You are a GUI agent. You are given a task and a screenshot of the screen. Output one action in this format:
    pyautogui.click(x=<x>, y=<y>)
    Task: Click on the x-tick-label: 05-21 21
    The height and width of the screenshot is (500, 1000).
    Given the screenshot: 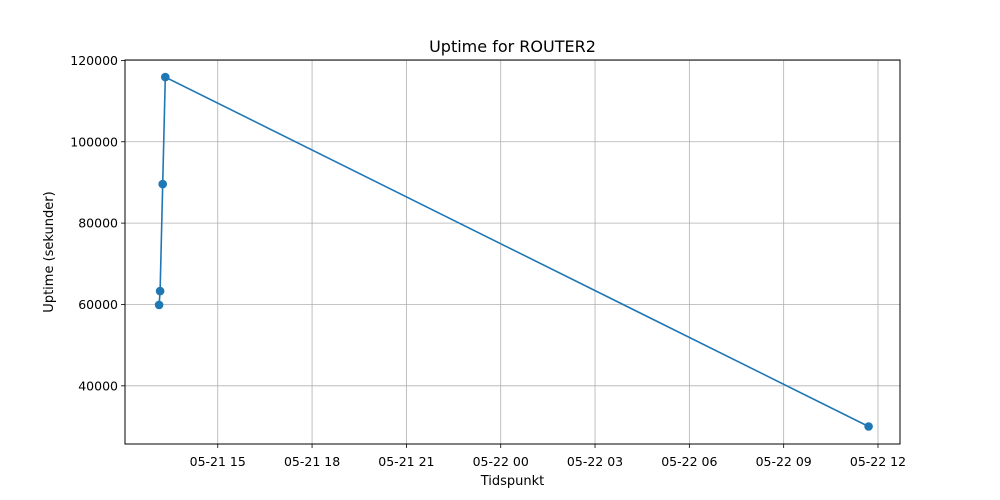 What is the action you would take?
    pyautogui.click(x=406, y=461)
    